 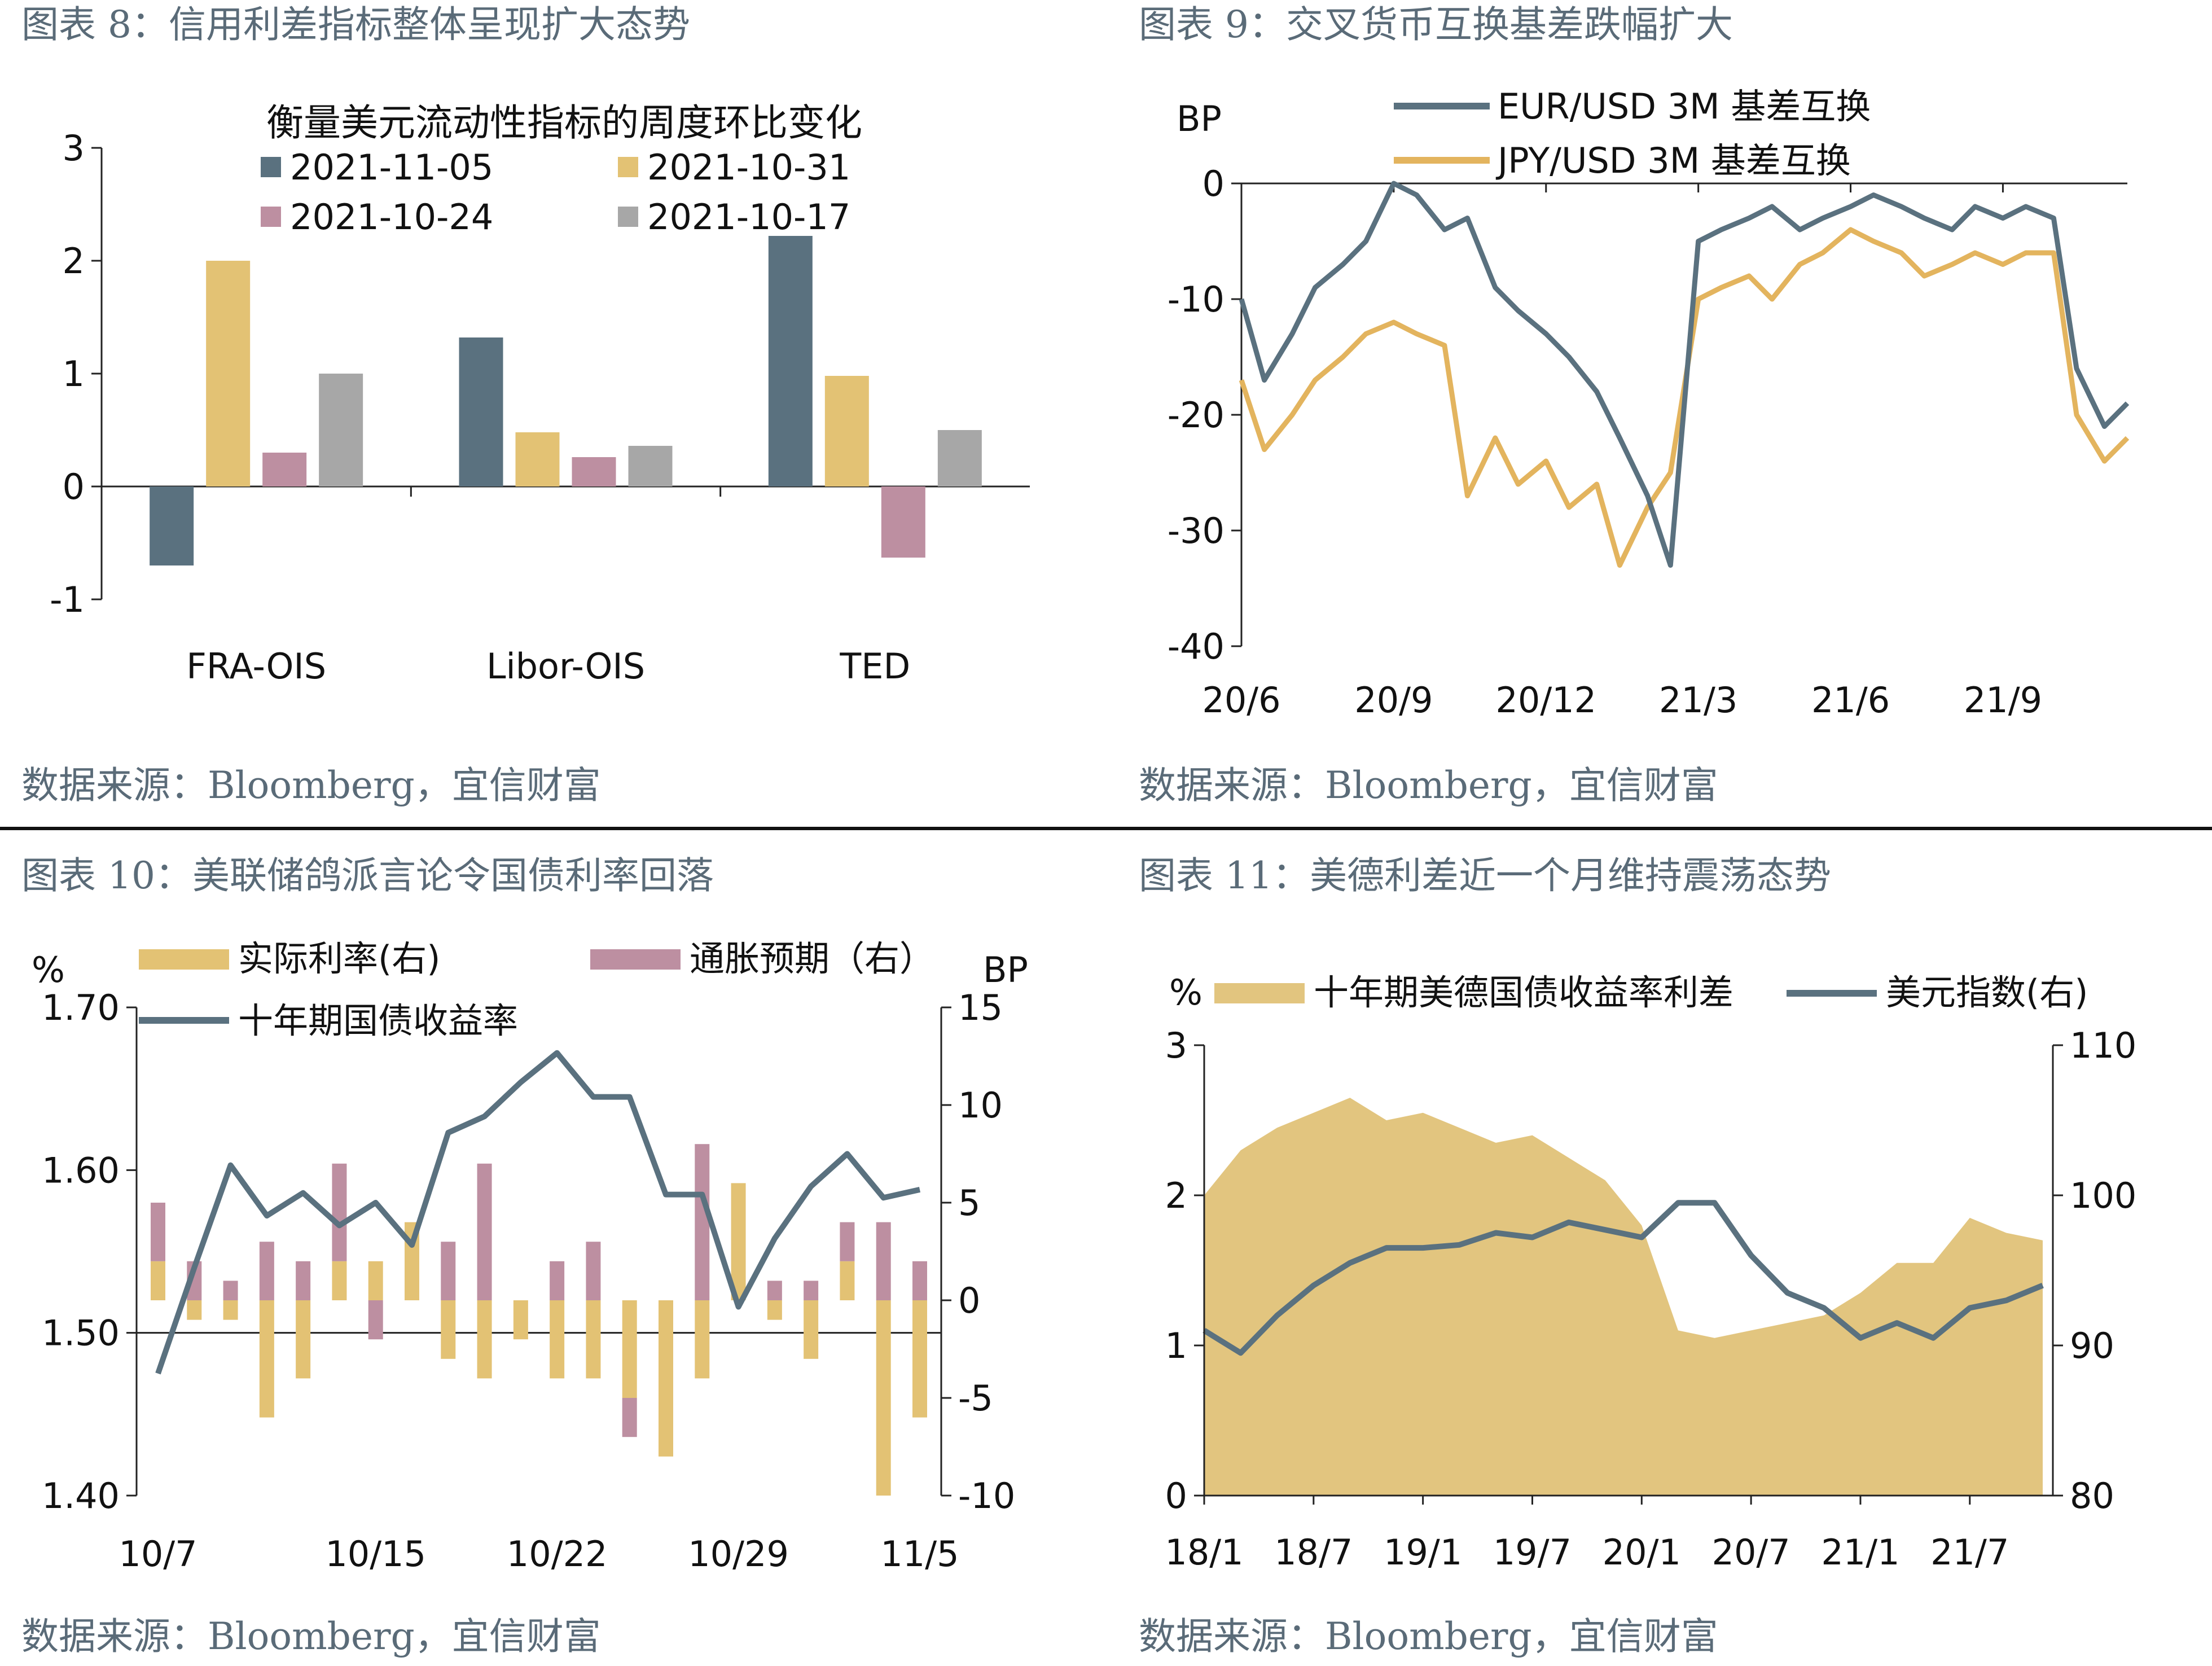 What do you see at coordinates (375, 1554) in the screenshot?
I see `chart-3-x-tick-label: 10/15` at bounding box center [375, 1554].